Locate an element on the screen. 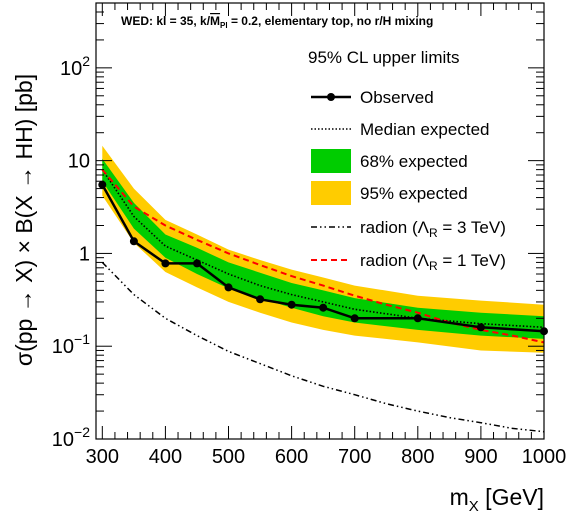 The image size is (570, 519). x-axis-title: mX [GeV] is located at coordinates (497, 499).